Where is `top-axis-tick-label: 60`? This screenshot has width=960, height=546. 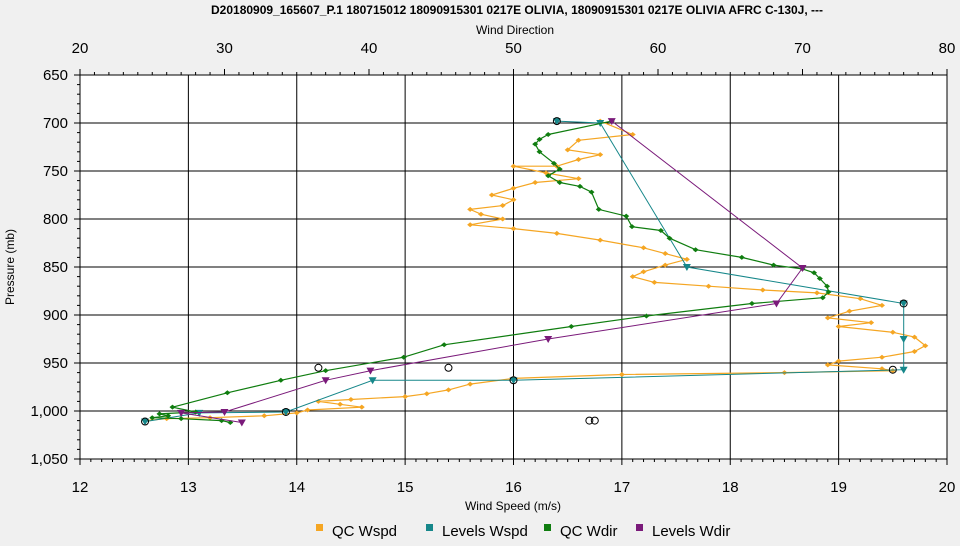 top-axis-tick-label: 60 is located at coordinates (658, 48).